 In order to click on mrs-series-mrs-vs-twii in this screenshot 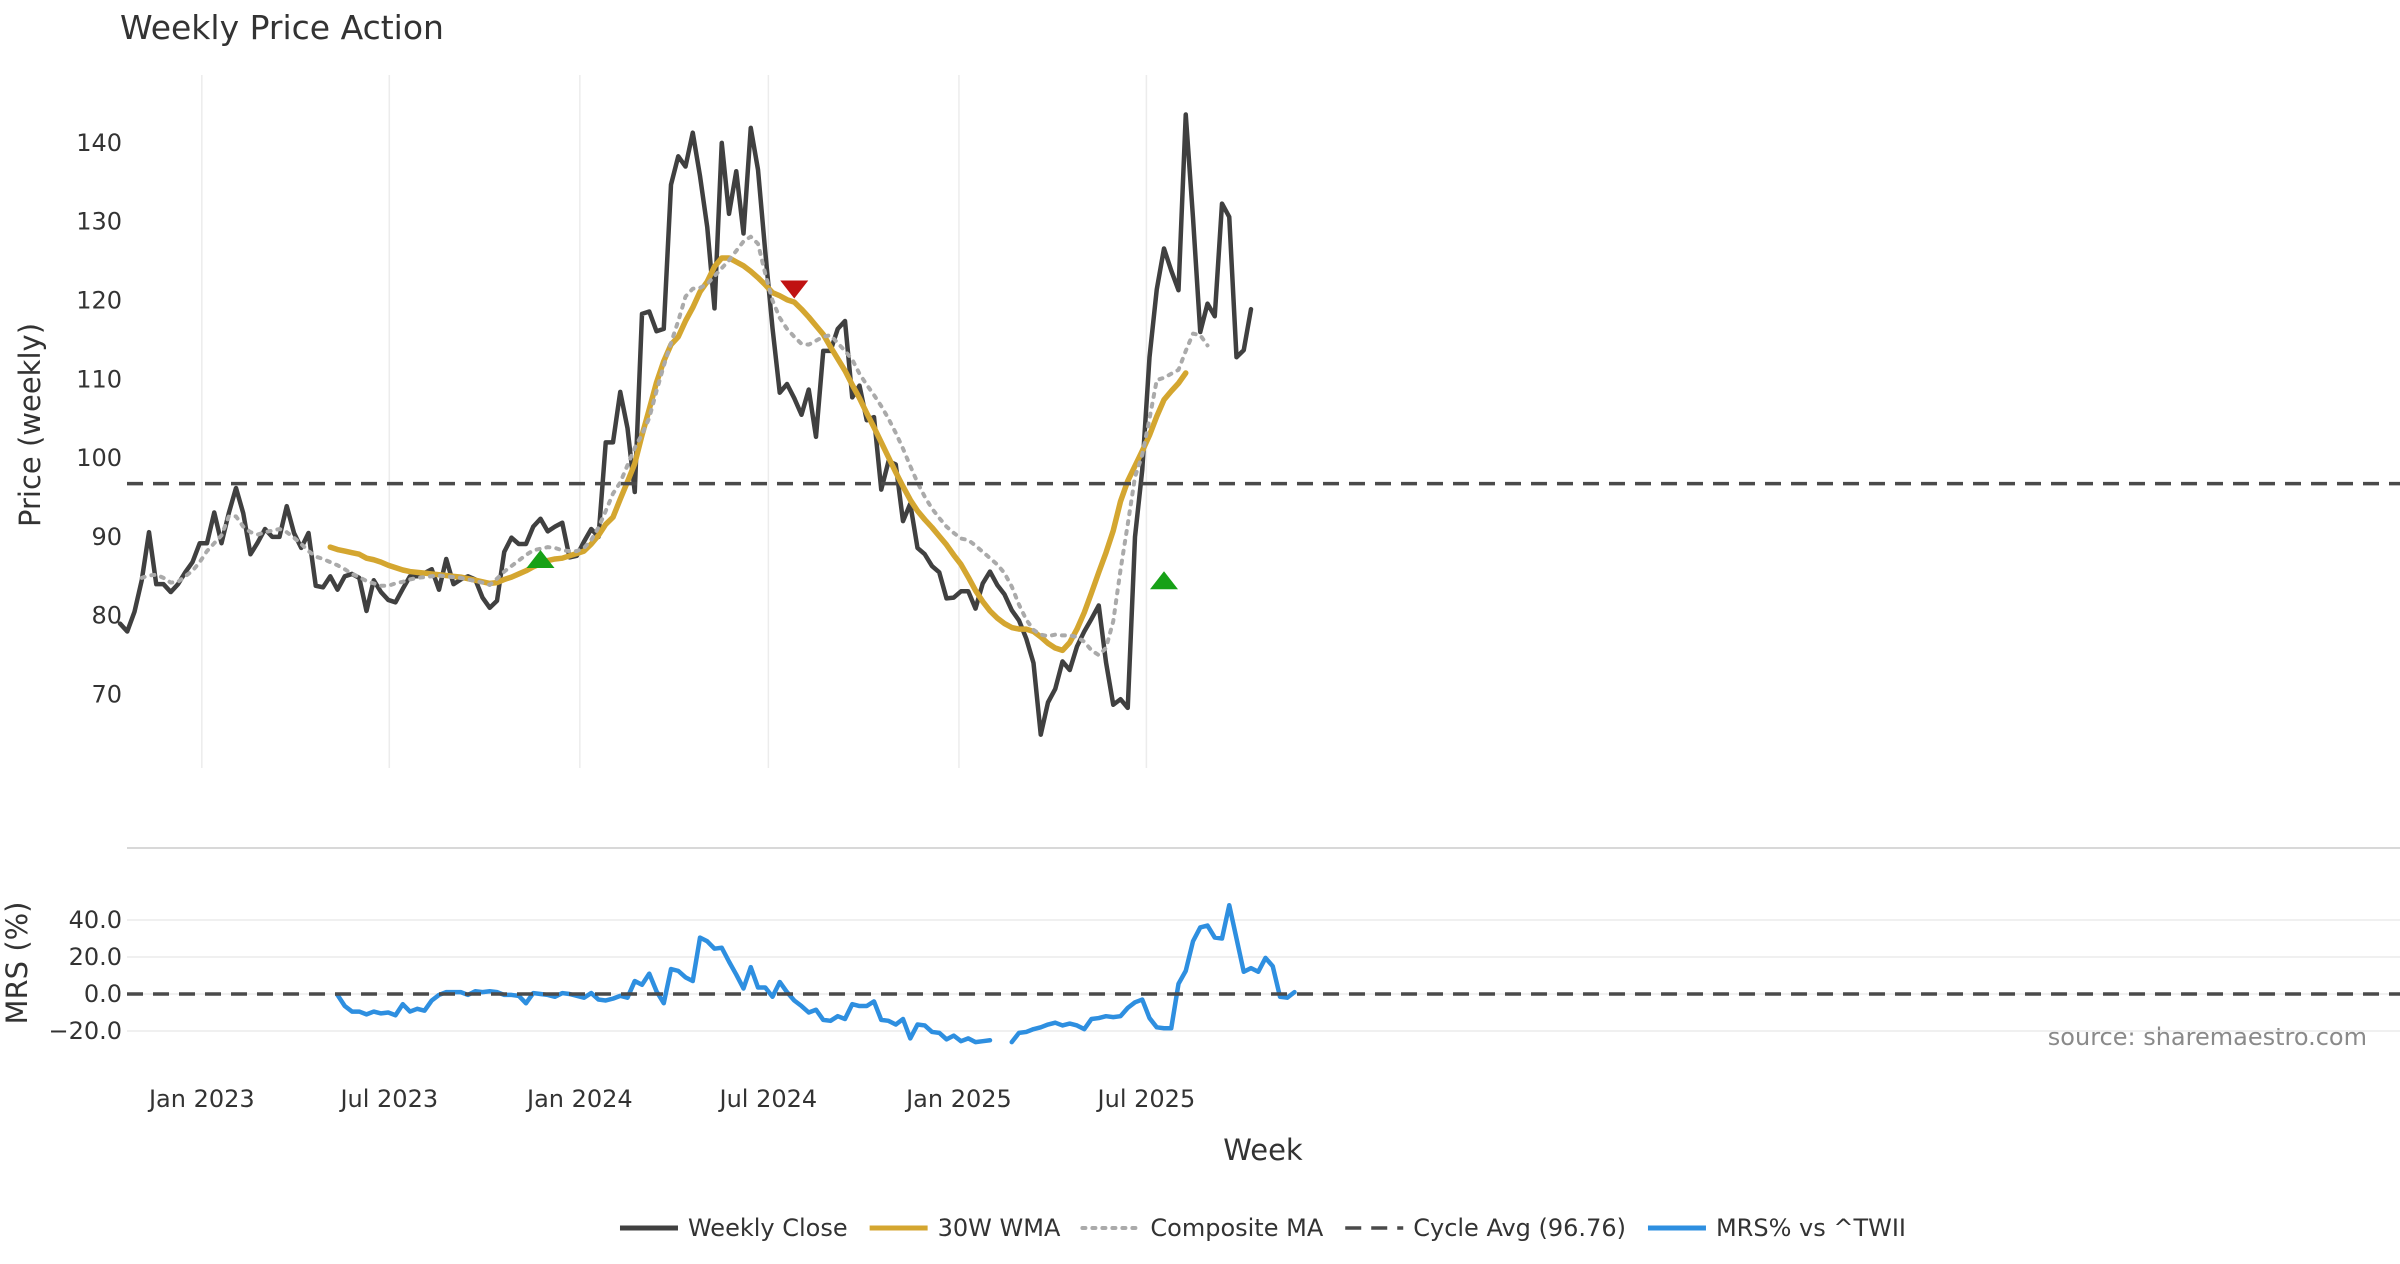, I will do `click(816, 973)`.